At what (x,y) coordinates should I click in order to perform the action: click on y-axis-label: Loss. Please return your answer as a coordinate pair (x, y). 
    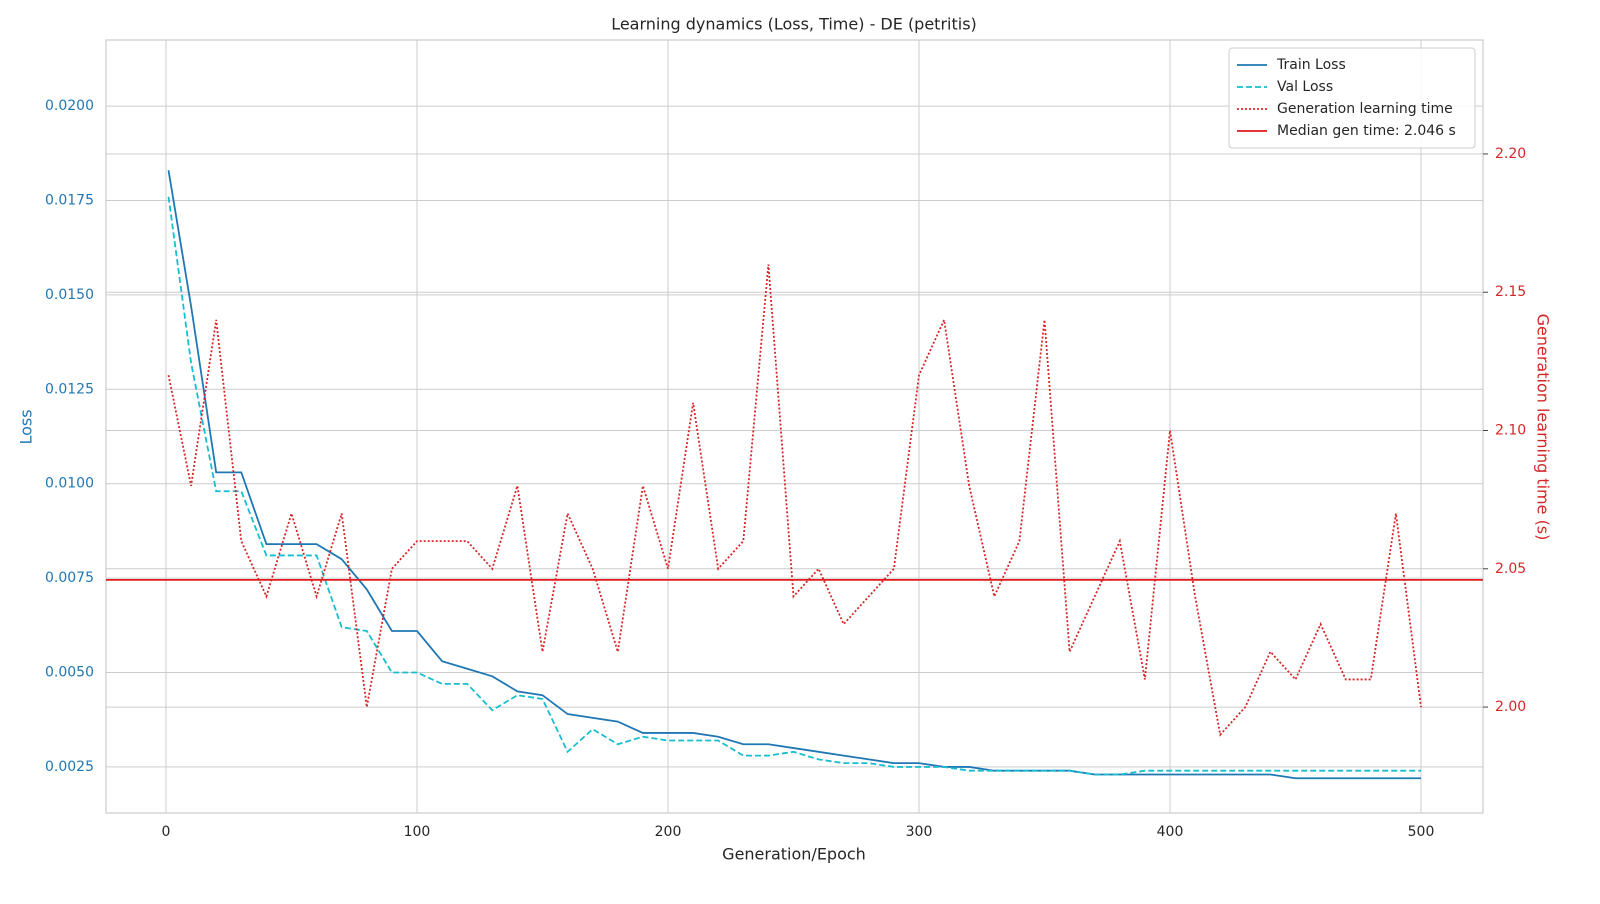
    Looking at the image, I should click on (26, 426).